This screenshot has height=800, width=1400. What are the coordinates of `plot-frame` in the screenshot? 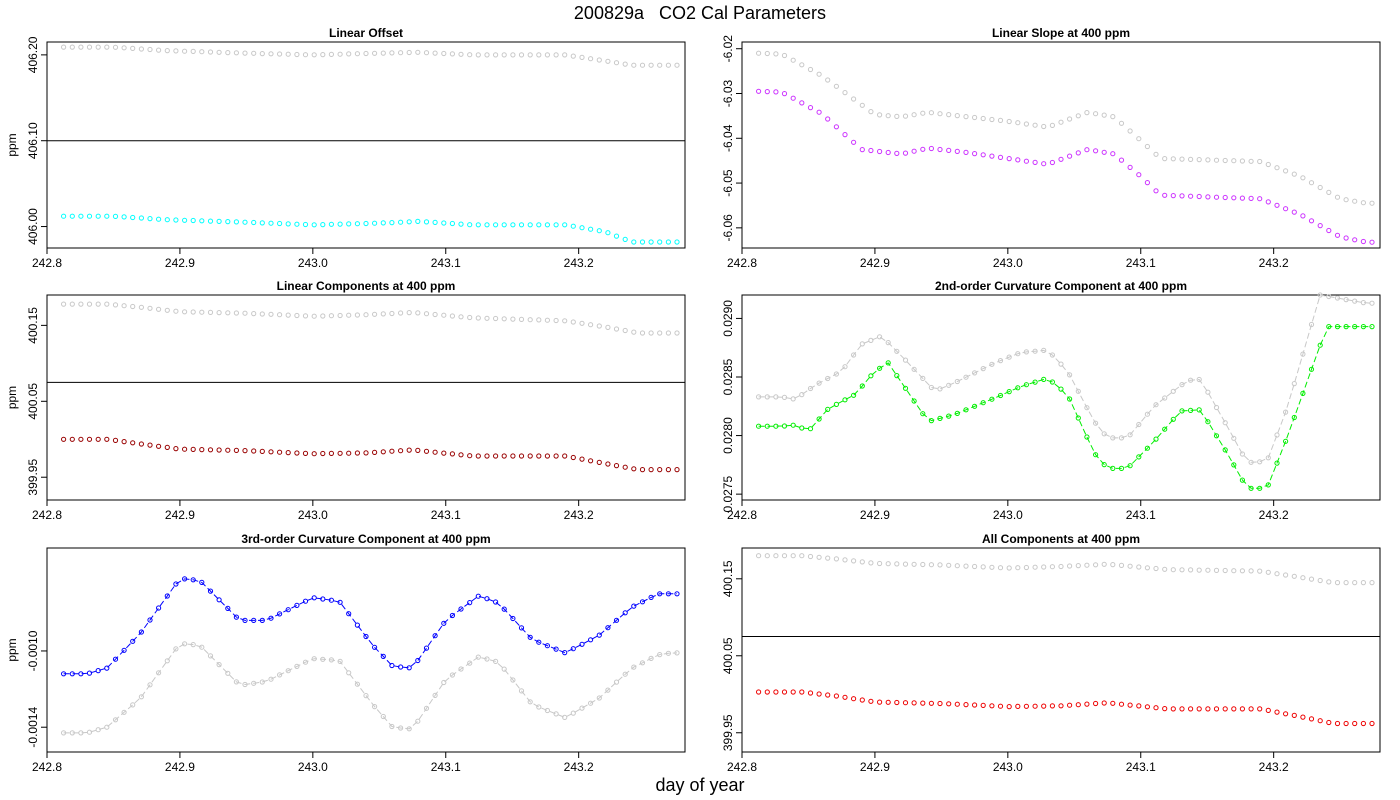 It's located at (366, 145).